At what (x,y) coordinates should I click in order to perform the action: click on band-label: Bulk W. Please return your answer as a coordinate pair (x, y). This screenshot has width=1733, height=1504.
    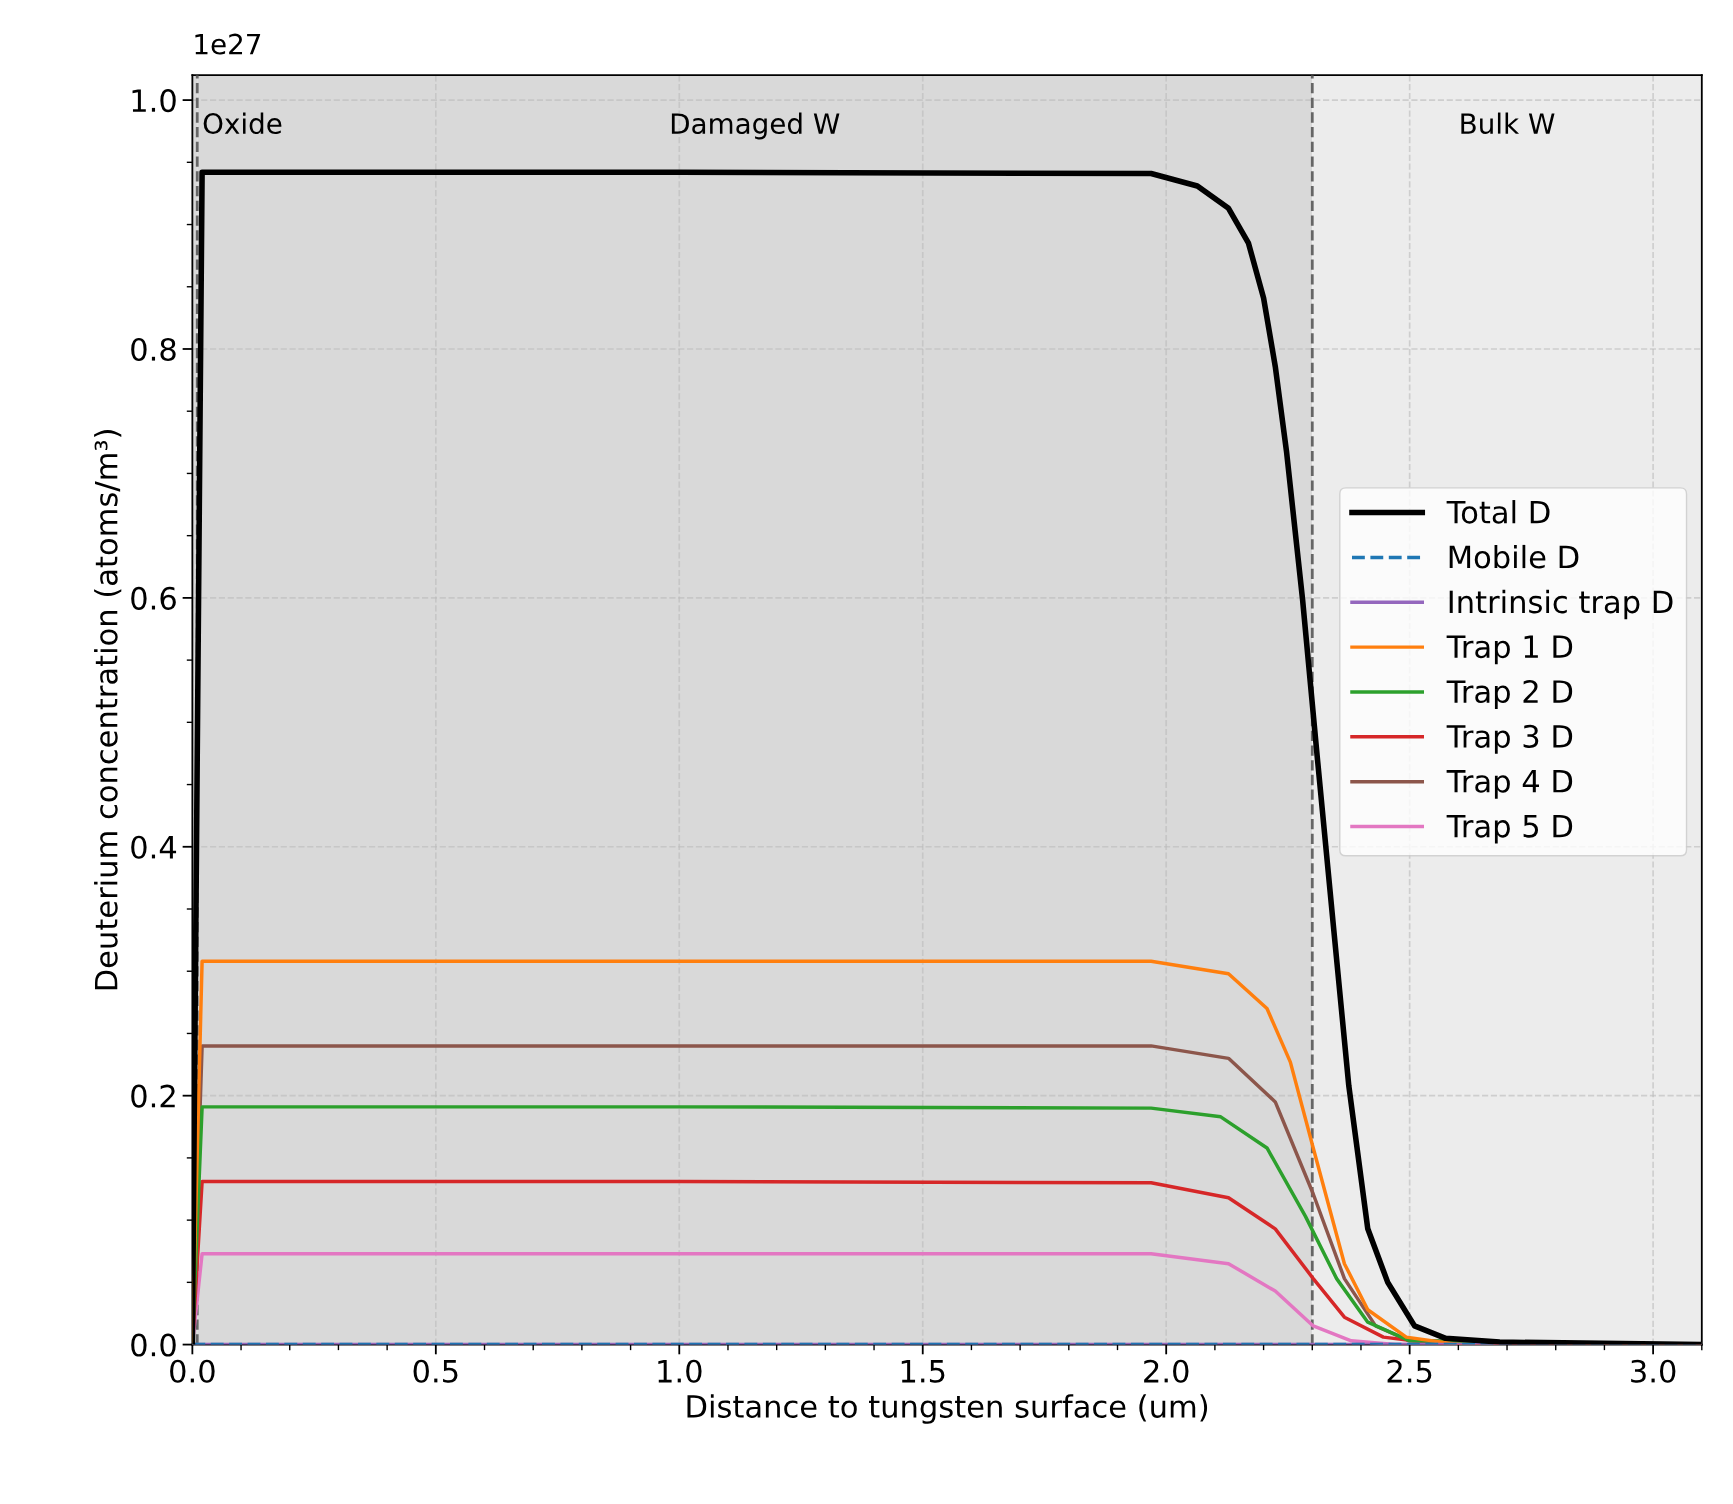
    Looking at the image, I should click on (1508, 123).